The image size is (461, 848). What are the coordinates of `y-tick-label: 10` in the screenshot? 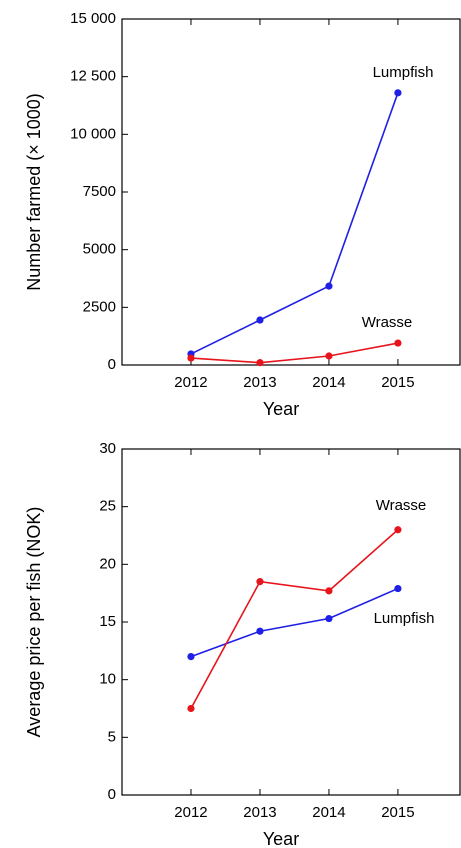 It's located at (107, 679).